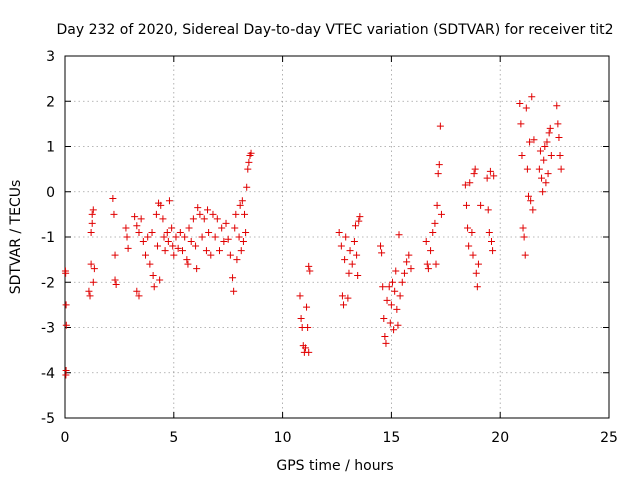  Describe the element at coordinates (48, 374) in the screenshot. I see `y-tick-label: -4` at that location.